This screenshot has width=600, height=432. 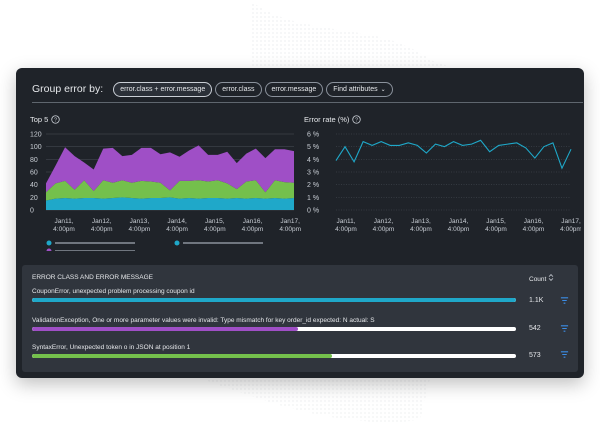 I want to click on group-by-label: Group error by:, so click(x=68, y=89).